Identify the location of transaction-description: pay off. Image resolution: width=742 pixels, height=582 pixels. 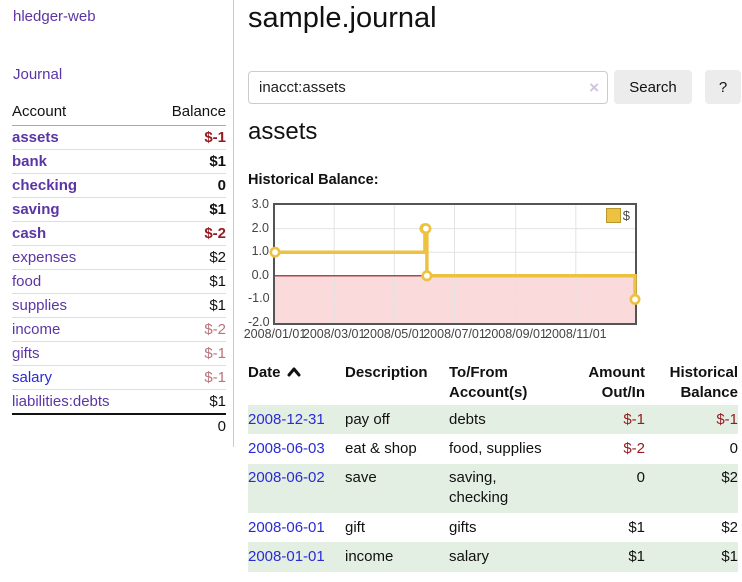
(367, 419).